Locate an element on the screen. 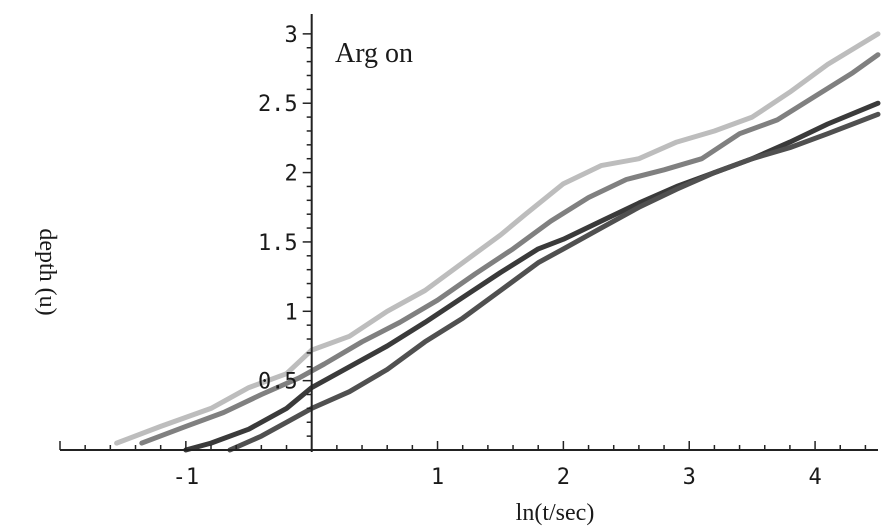 Image resolution: width=885 pixels, height=531 pixels. x-tick-label: 4 is located at coordinates (814, 477).